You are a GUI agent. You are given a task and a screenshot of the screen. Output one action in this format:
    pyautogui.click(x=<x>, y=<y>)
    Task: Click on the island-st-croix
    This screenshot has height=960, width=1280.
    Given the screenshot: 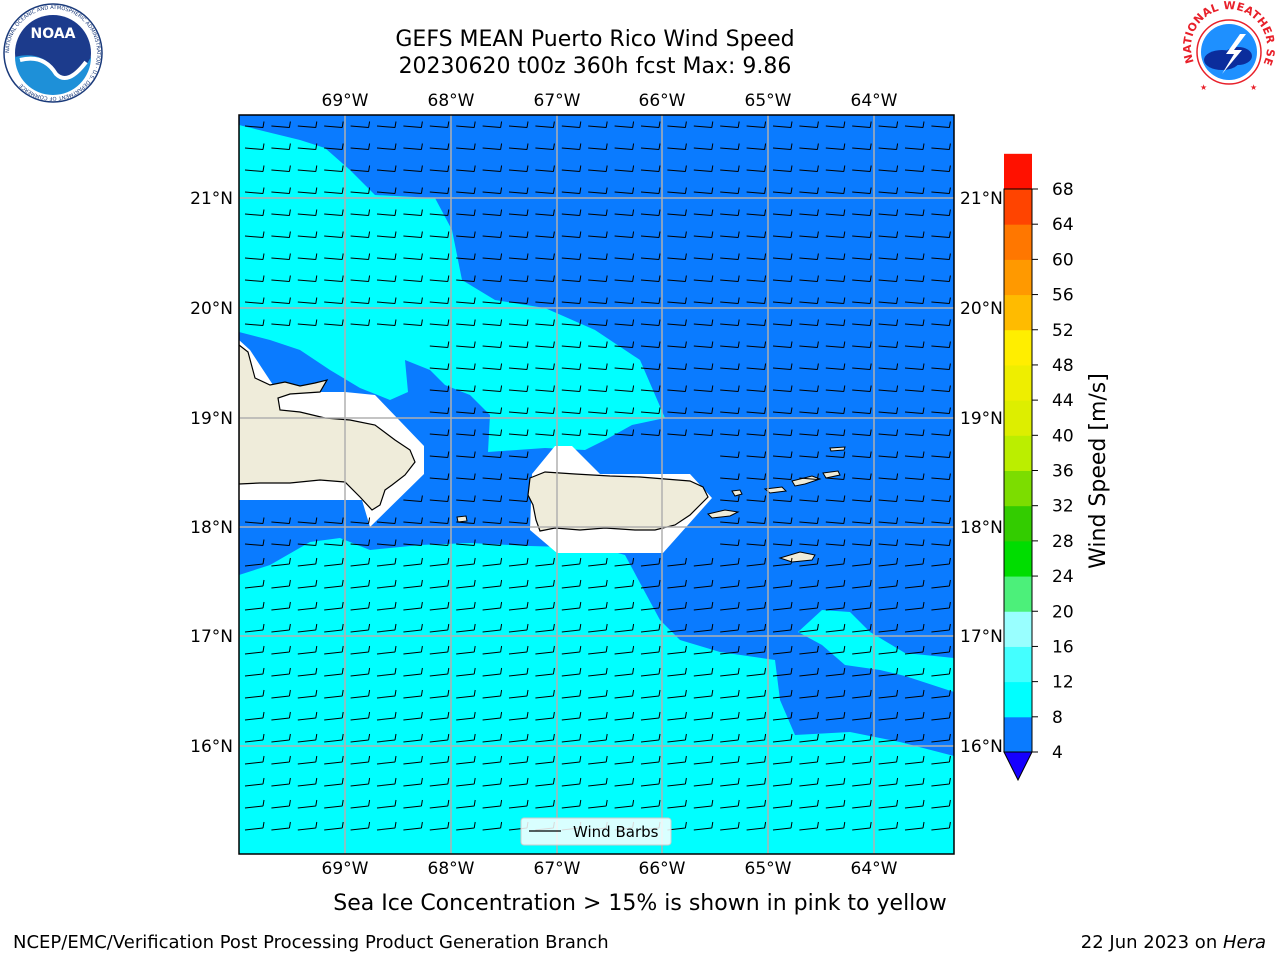 What is the action you would take?
    pyautogui.click(x=797, y=557)
    